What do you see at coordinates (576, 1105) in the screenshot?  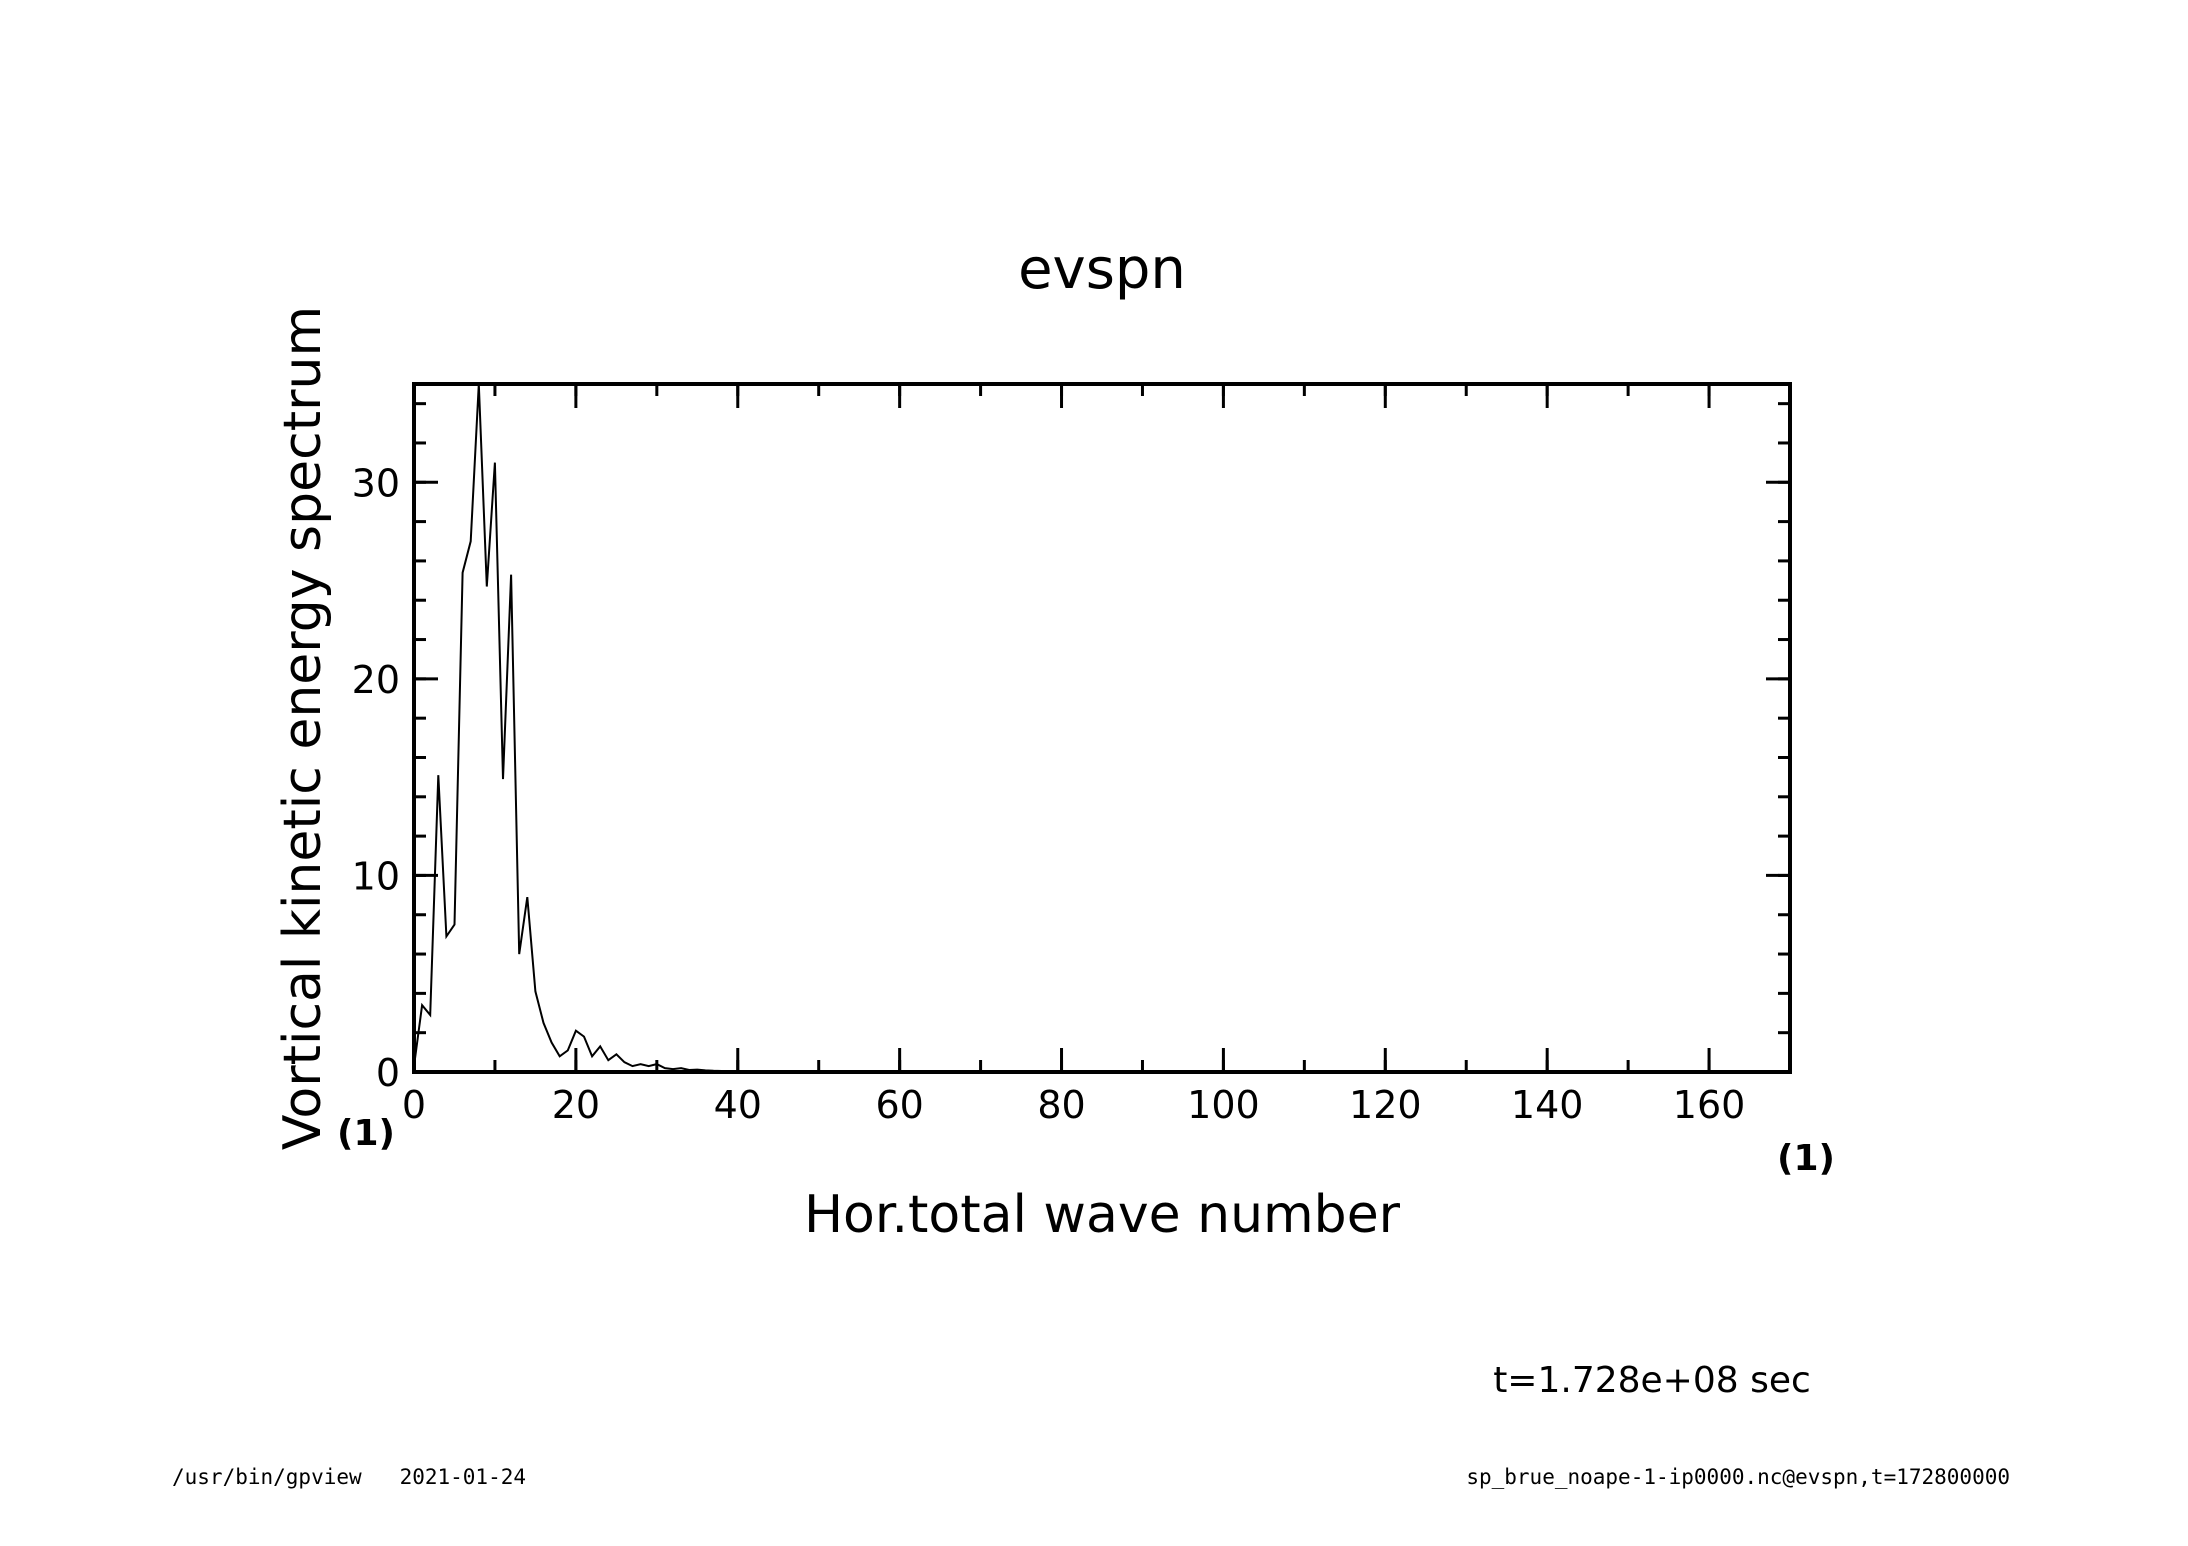 I see `x-tick-label: 20` at bounding box center [576, 1105].